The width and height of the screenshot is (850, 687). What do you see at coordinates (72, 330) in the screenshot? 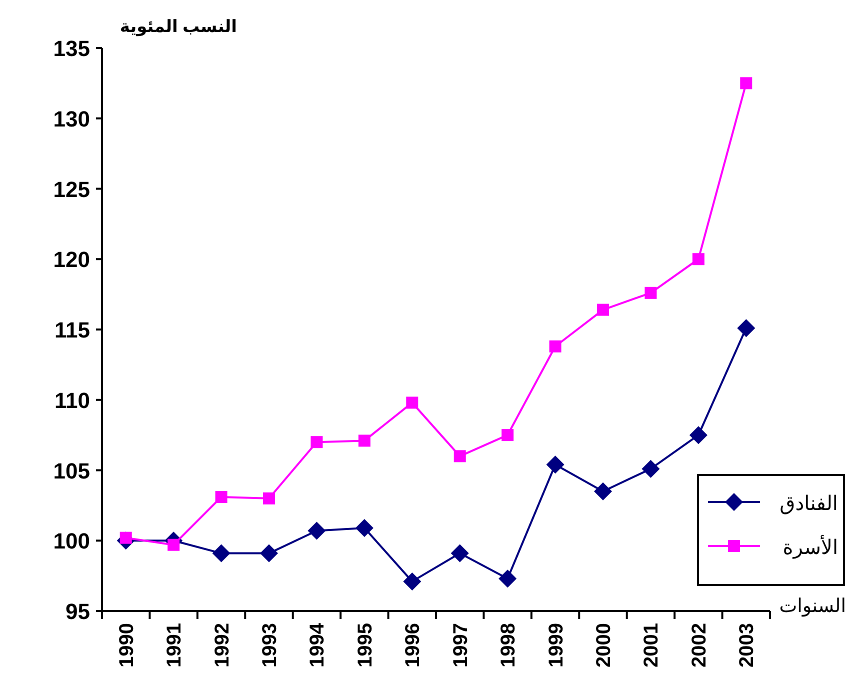
I see `y-tick-label: 115` at bounding box center [72, 330].